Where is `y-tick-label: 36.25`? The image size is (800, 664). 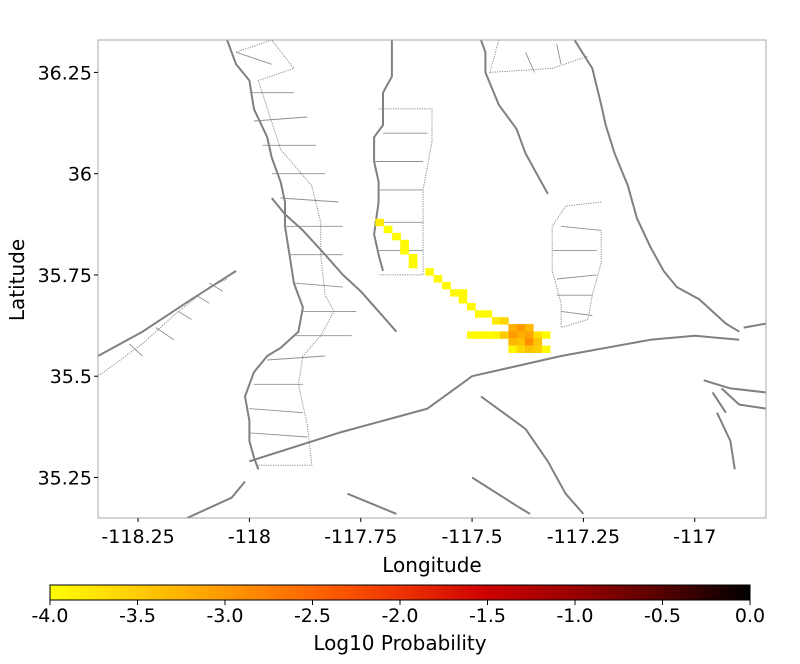 y-tick-label: 36.25 is located at coordinates (65, 73).